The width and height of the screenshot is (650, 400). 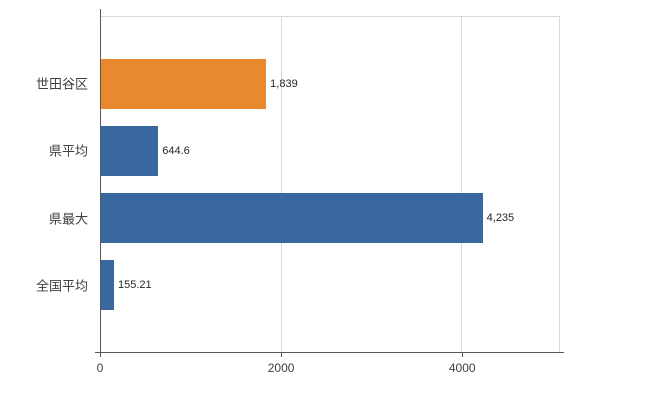 I want to click on category-label: 県平均, so click(x=68, y=151).